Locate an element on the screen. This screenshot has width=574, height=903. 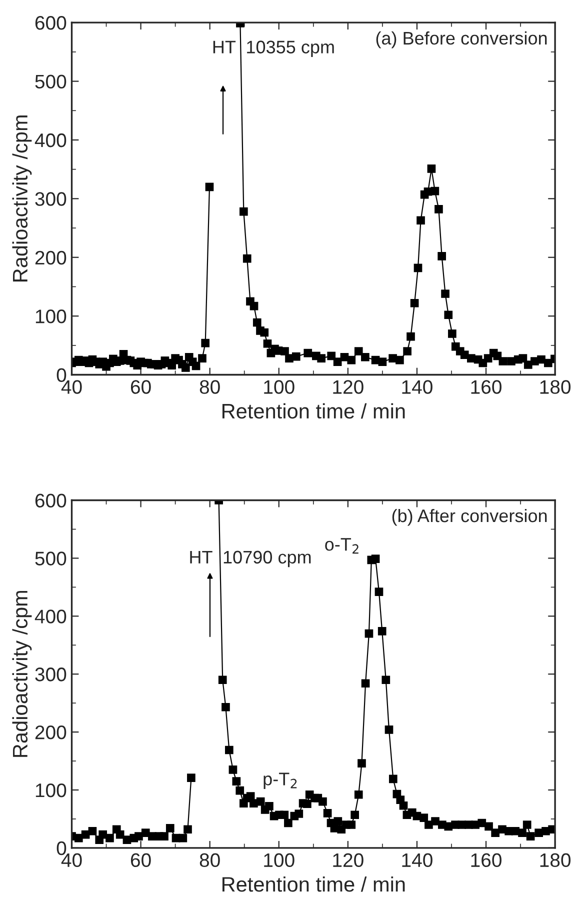
annotation: HT 10790 cpm is located at coordinates (250, 559).